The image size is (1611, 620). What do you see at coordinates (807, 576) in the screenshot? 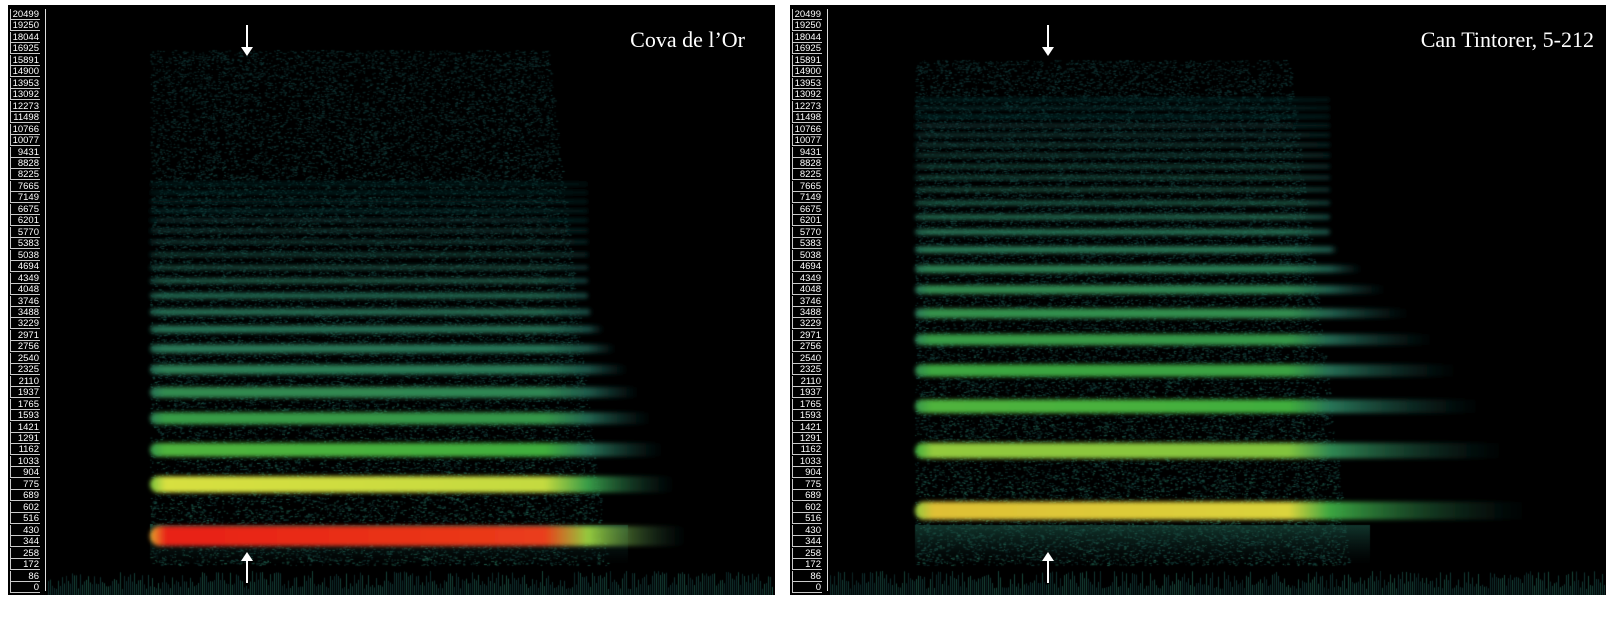
I see `y-tick-label: 86` at bounding box center [807, 576].